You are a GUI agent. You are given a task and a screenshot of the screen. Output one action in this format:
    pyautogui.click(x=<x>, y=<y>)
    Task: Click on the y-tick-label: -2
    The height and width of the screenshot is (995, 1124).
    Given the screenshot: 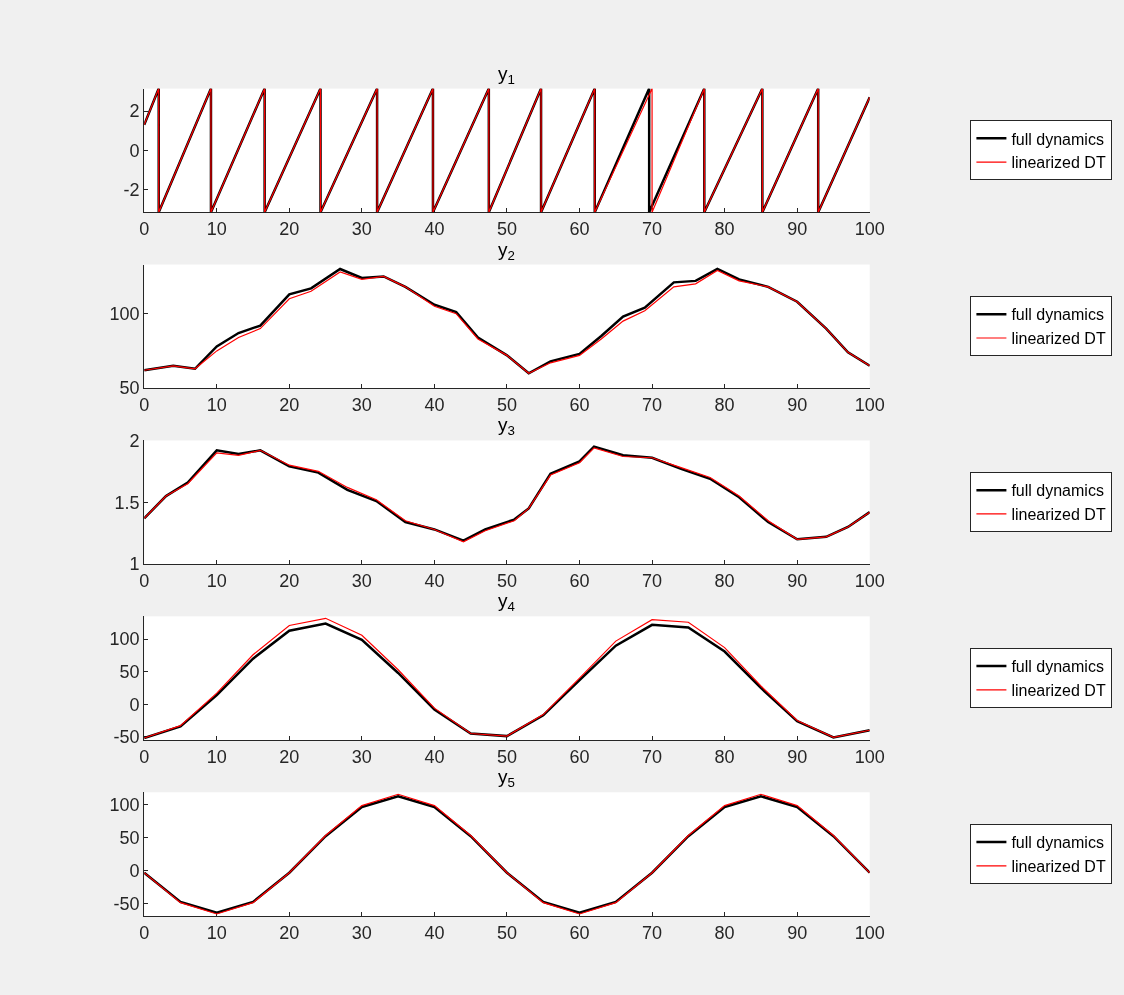 What is the action you would take?
    pyautogui.click(x=131, y=190)
    